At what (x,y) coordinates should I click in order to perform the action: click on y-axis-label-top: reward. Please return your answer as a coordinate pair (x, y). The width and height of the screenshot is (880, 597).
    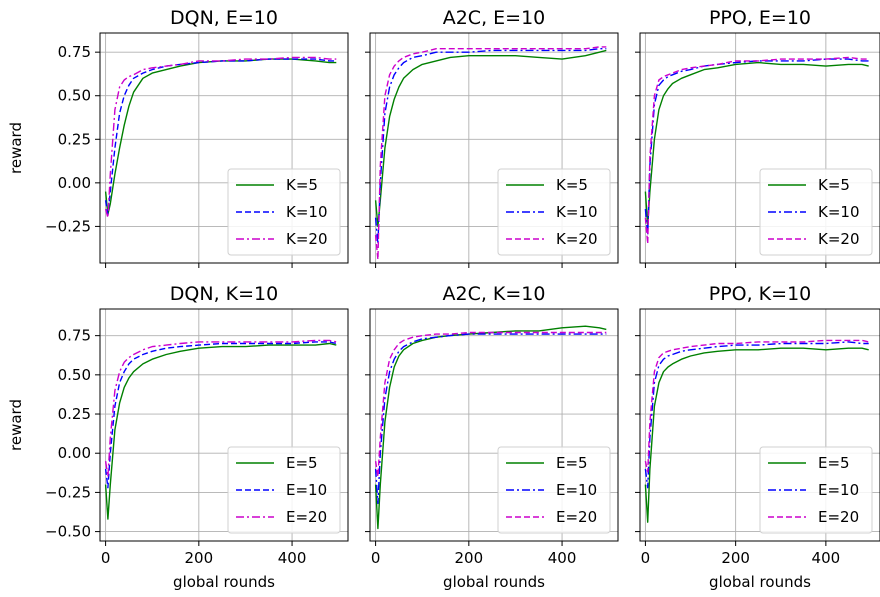
    Looking at the image, I should click on (16, 148).